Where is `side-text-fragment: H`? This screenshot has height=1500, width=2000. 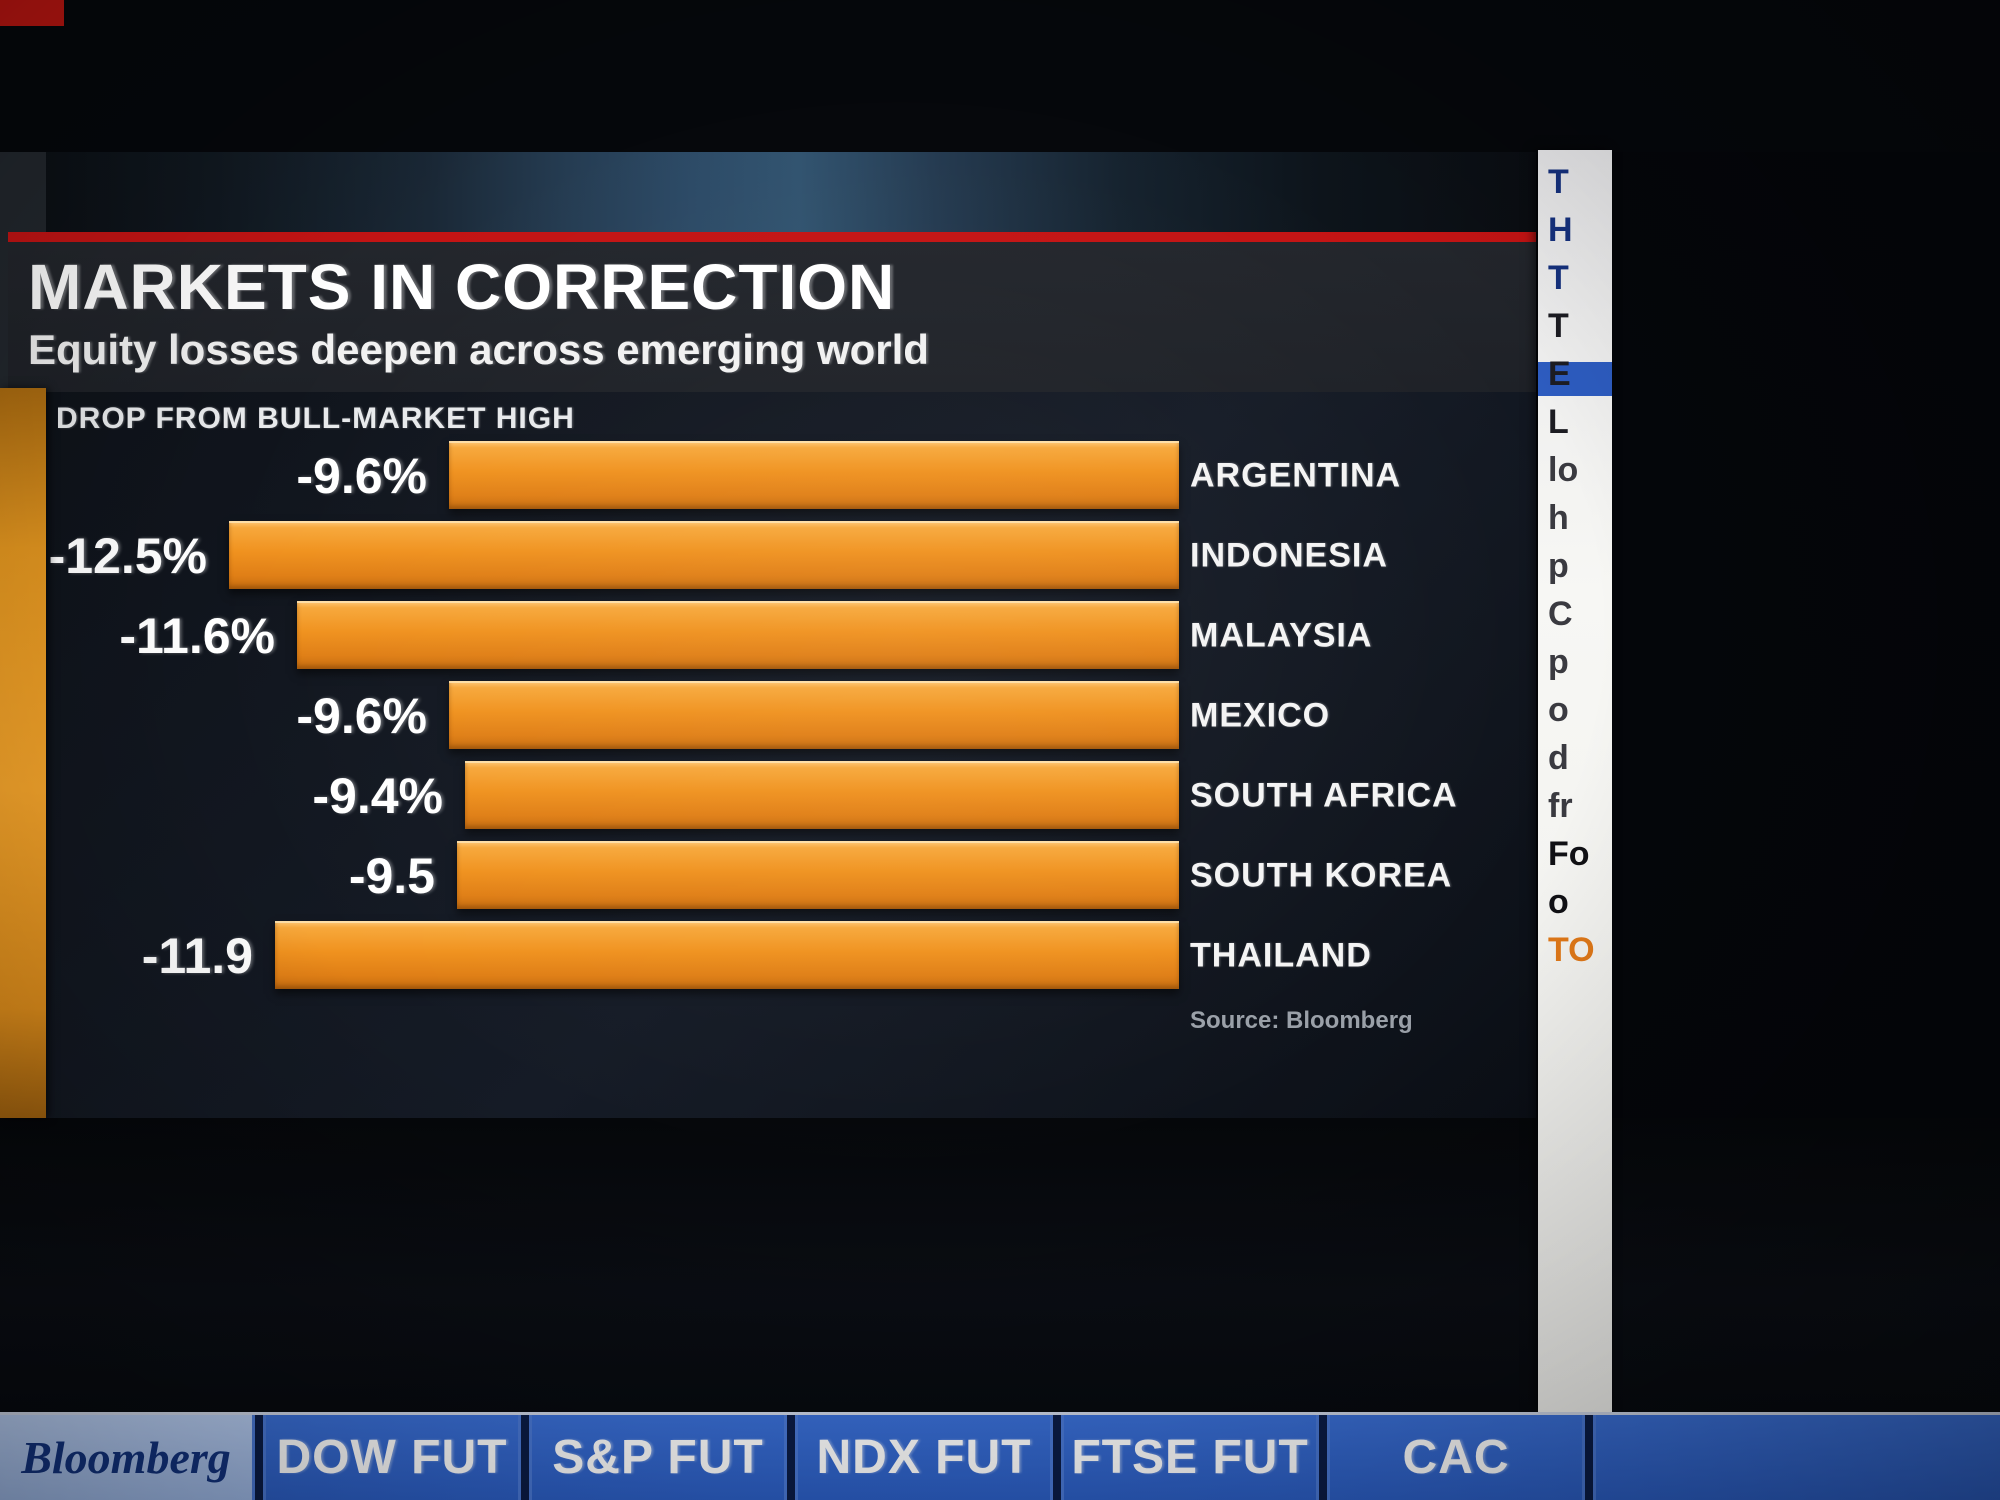 side-text-fragment: H is located at coordinates (1560, 230).